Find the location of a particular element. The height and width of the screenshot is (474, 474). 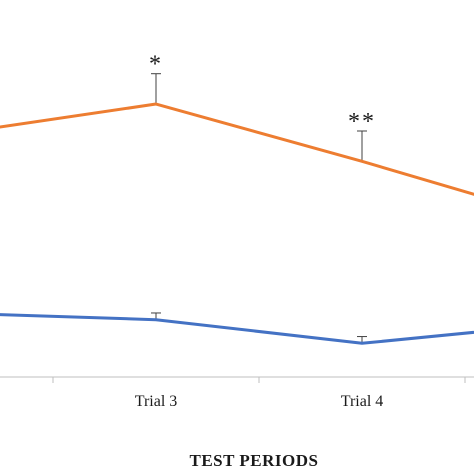

x-axis: Trial 3 Trial 4 is located at coordinates (237, 393).